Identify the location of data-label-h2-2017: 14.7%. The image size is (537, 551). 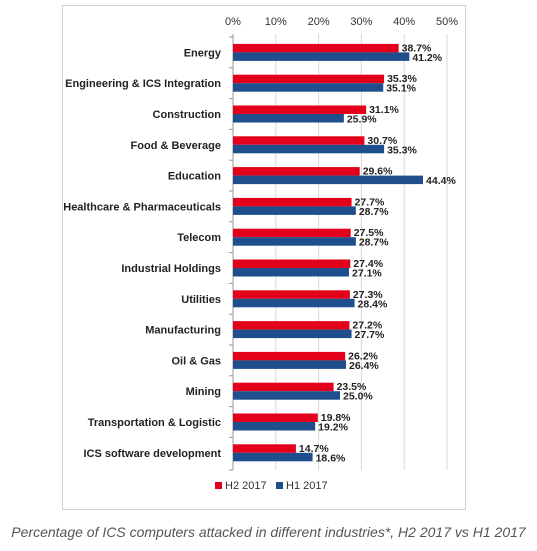
(314, 449).